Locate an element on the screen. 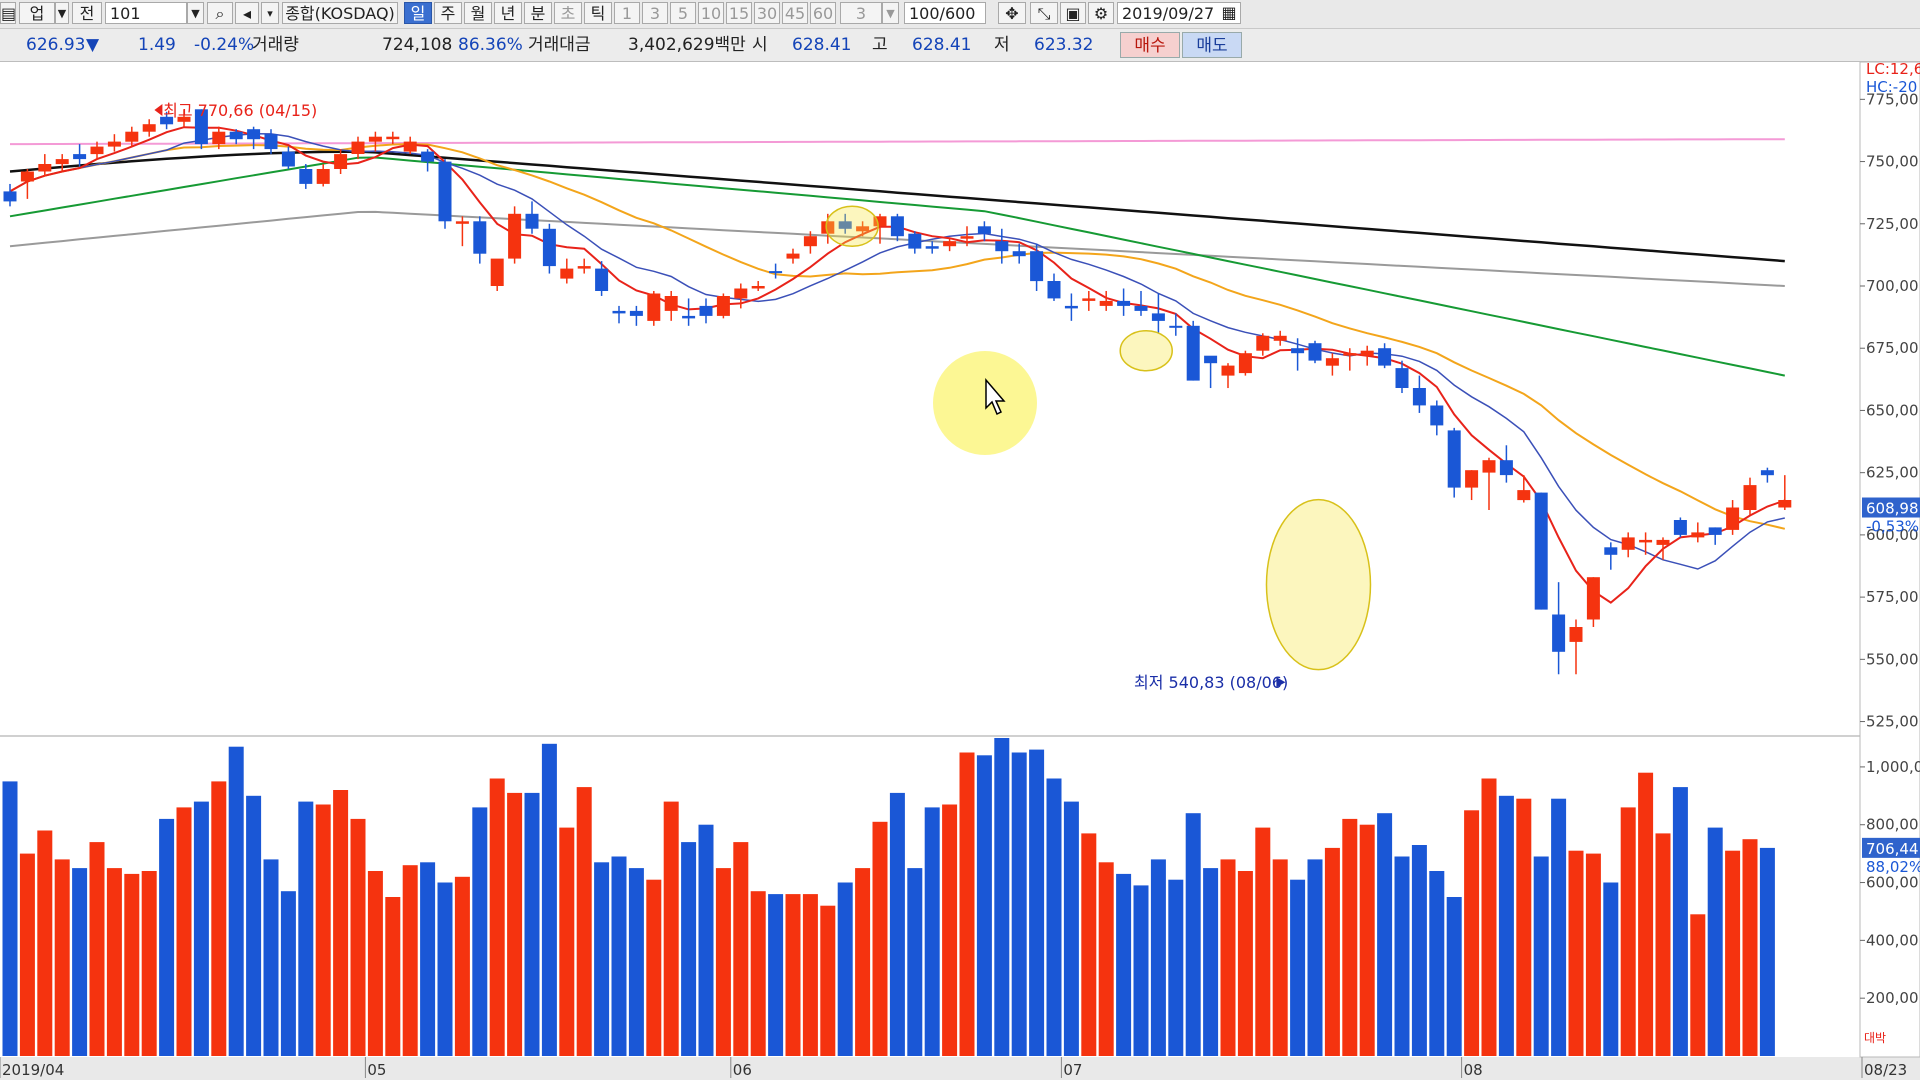 Image resolution: width=1920 pixels, height=1080 pixels. buy-button: 매수 is located at coordinates (1150, 45).